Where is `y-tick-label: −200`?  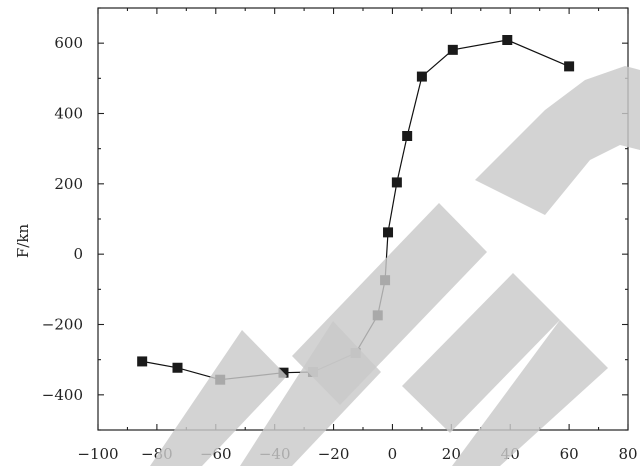 y-tick-label: −200 is located at coordinates (62, 325).